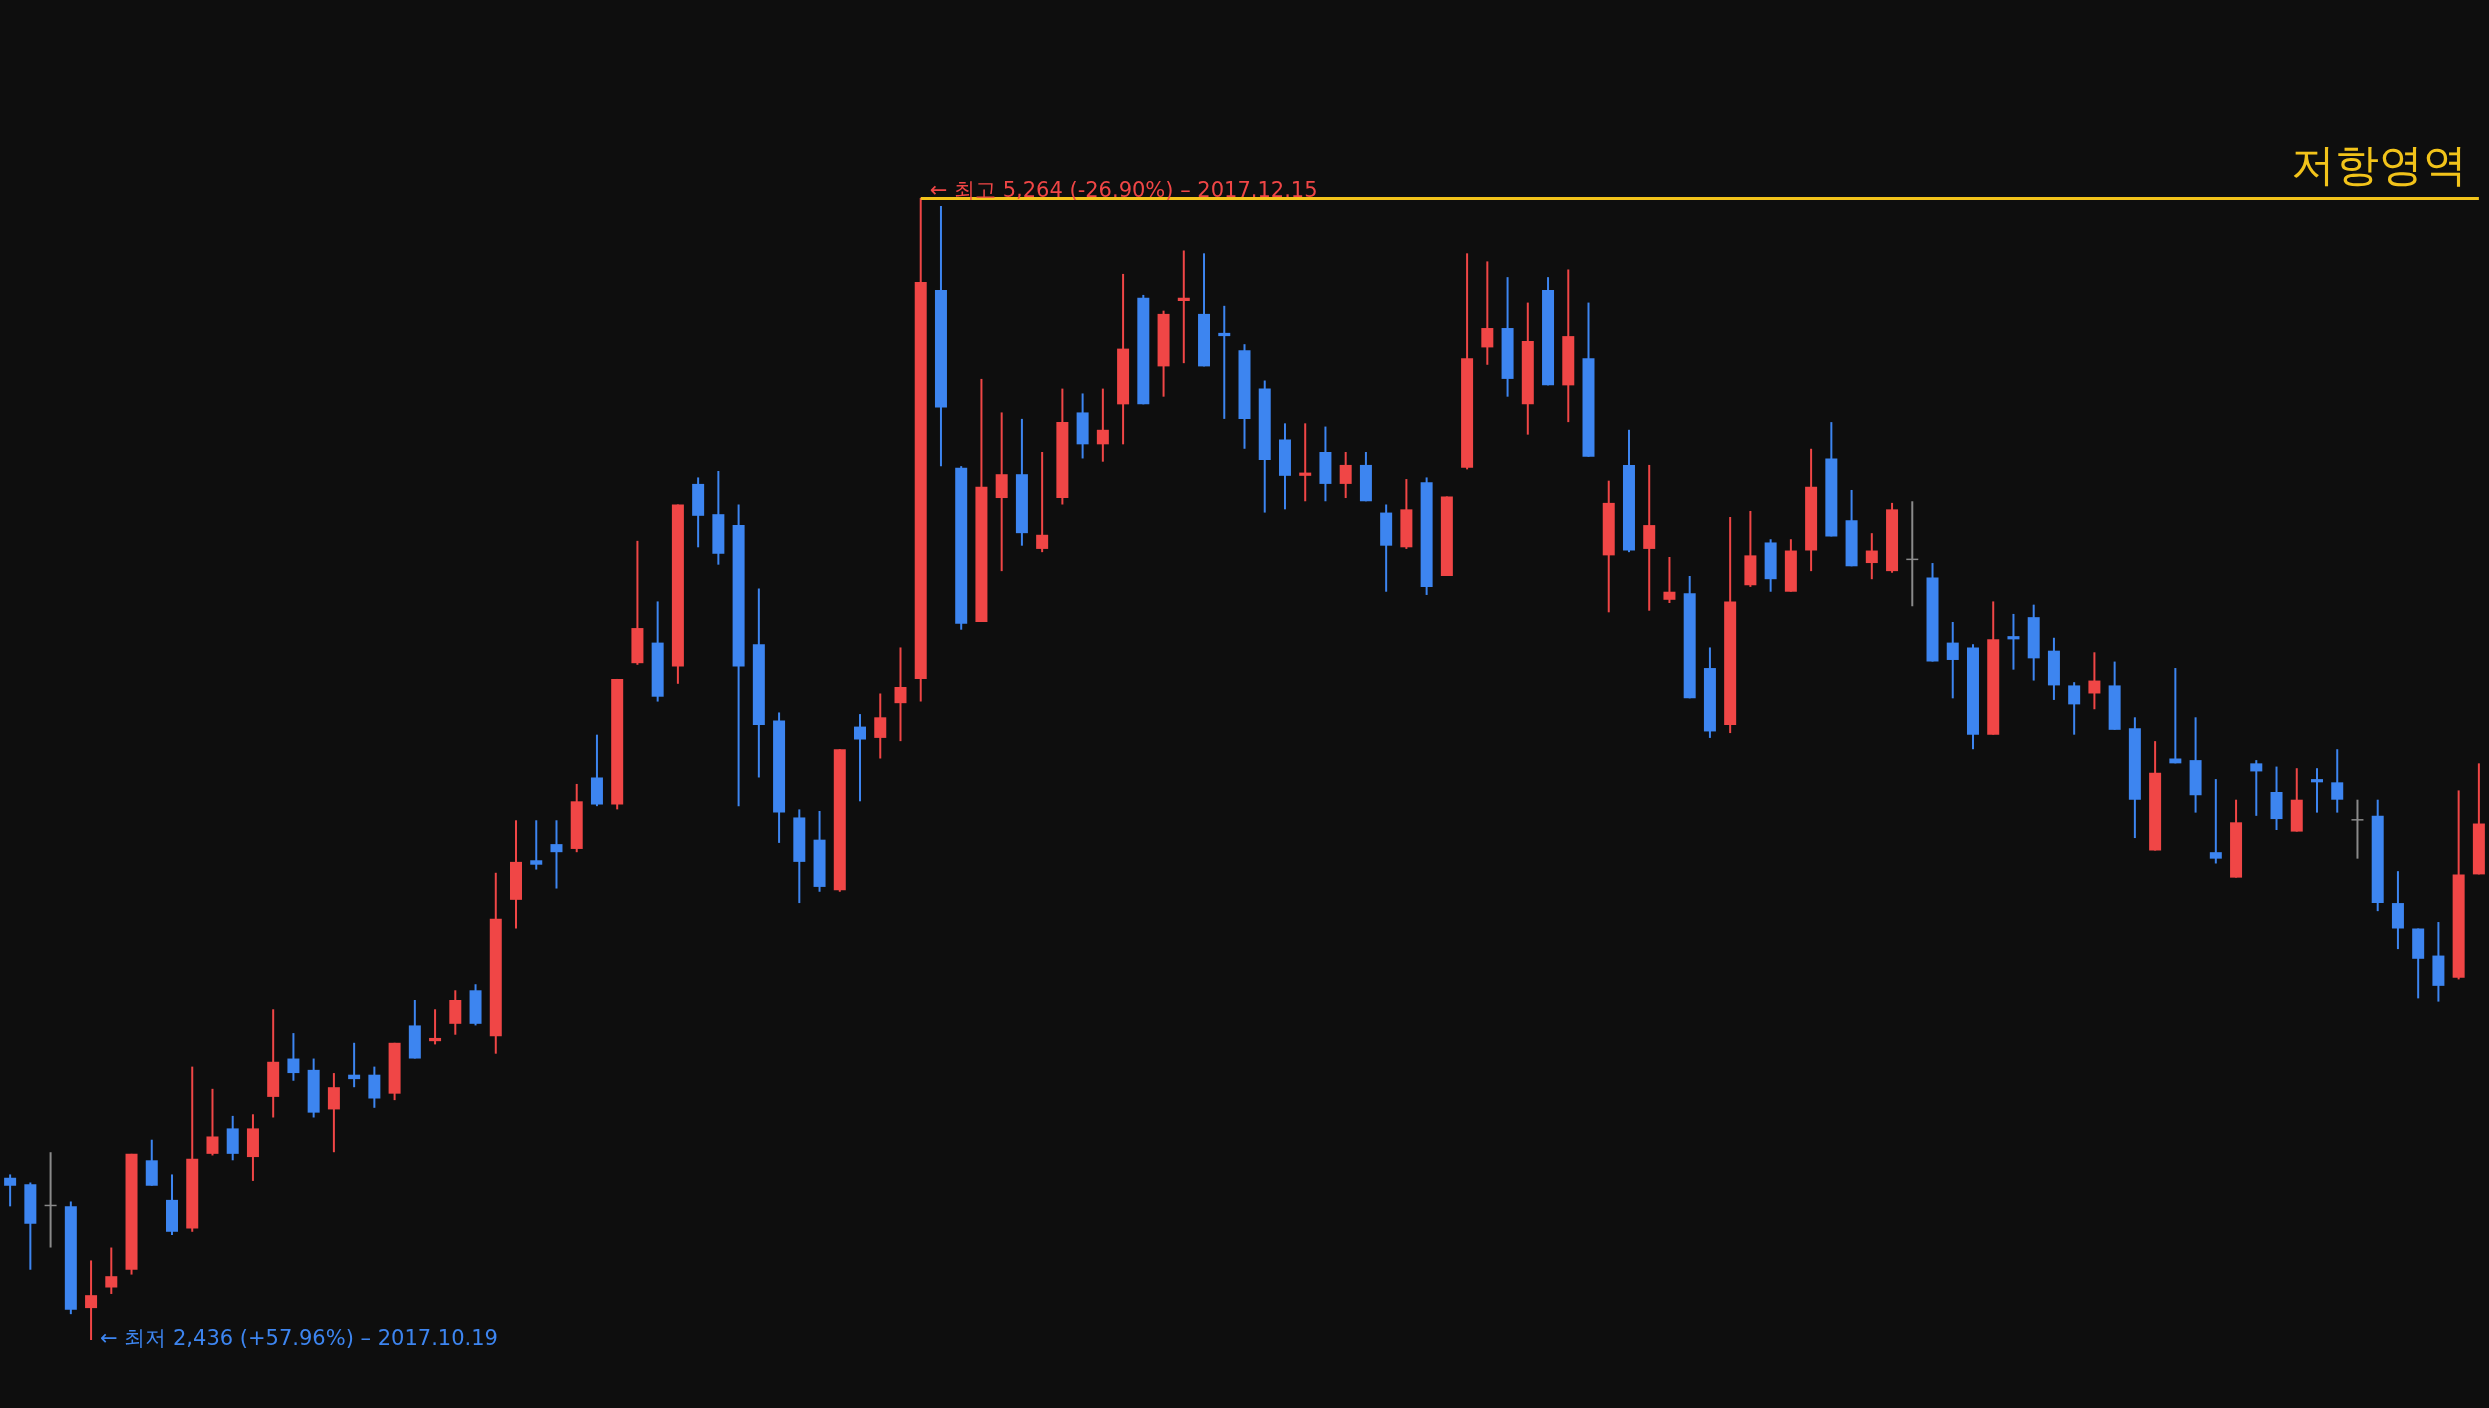 The image size is (2489, 1408). What do you see at coordinates (299, 1338) in the screenshot?
I see `annotation: ← 최저 2,436 (+57.96%) – 2017.10.19` at bounding box center [299, 1338].